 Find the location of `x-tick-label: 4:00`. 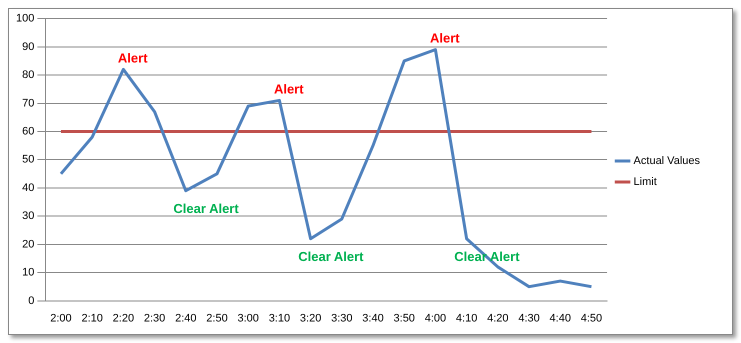

x-tick-label: 4:00 is located at coordinates (435, 318).